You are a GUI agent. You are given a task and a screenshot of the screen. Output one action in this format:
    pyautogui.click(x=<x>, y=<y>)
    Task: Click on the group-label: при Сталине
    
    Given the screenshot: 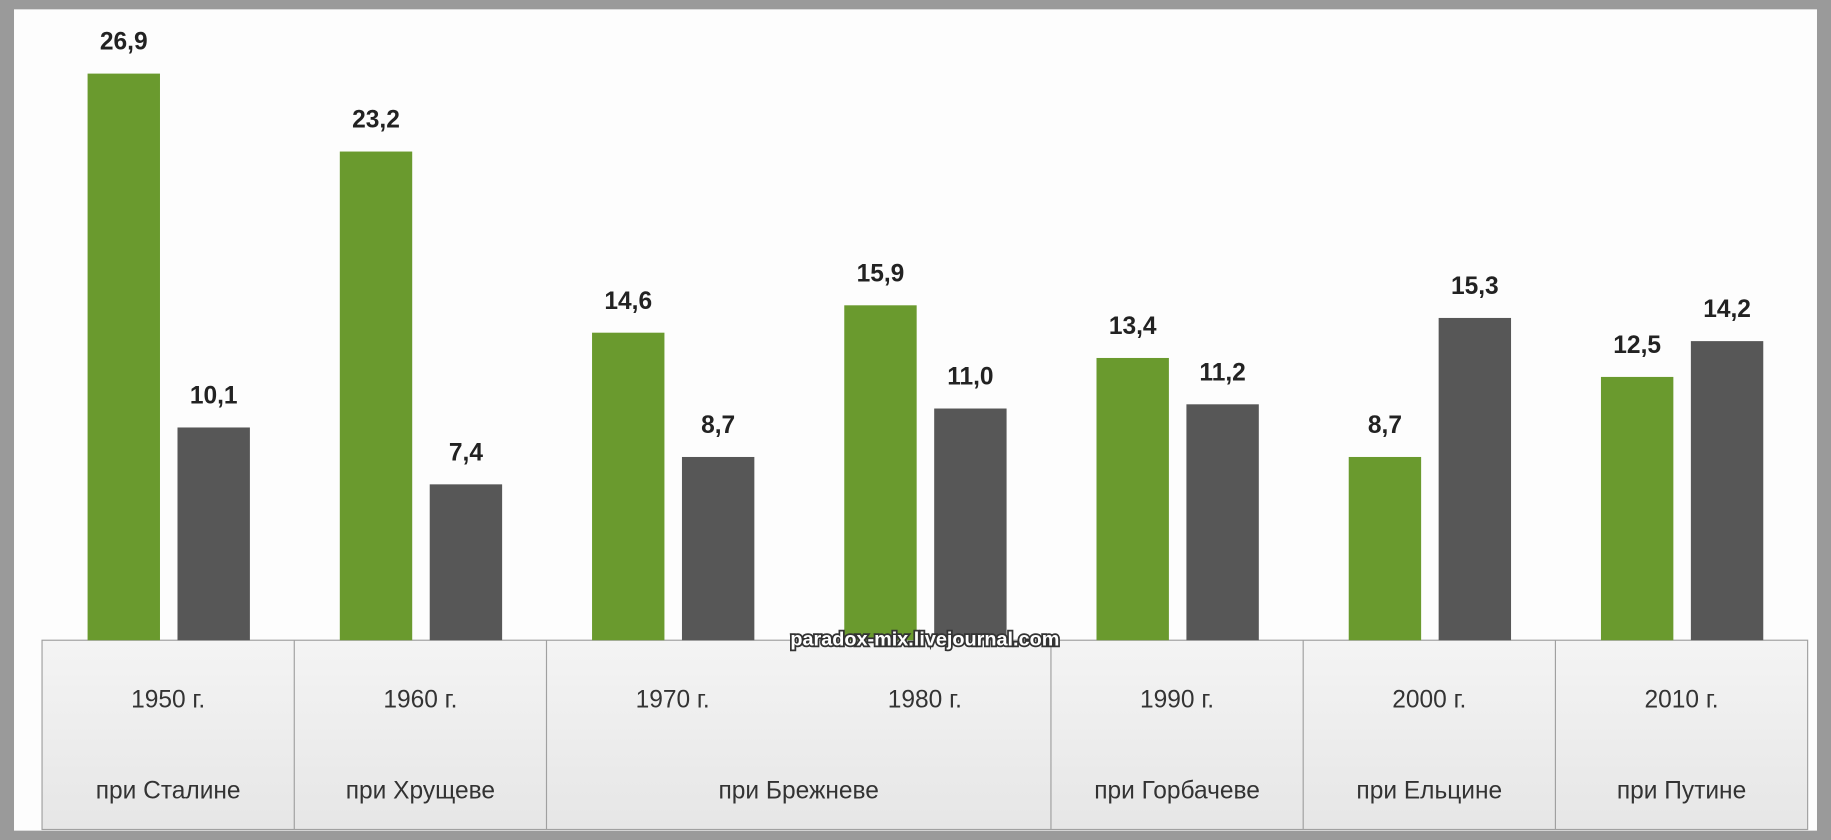 What is the action you would take?
    pyautogui.click(x=168, y=791)
    